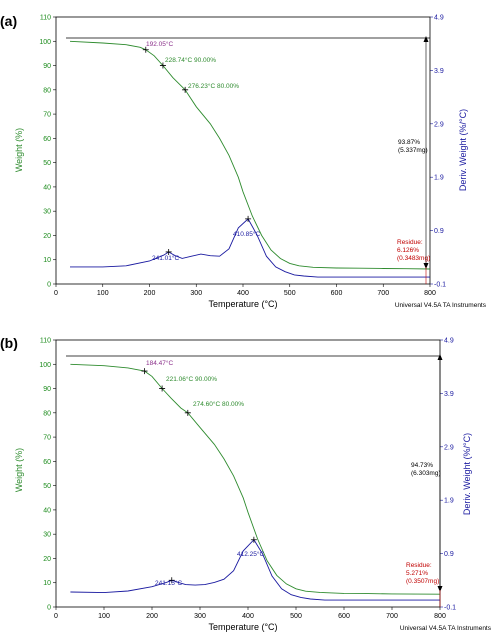 The image size is (497, 642). I want to click on x-axis: 0 100 200 300 400 500 600 700 800, so click(245, 290).